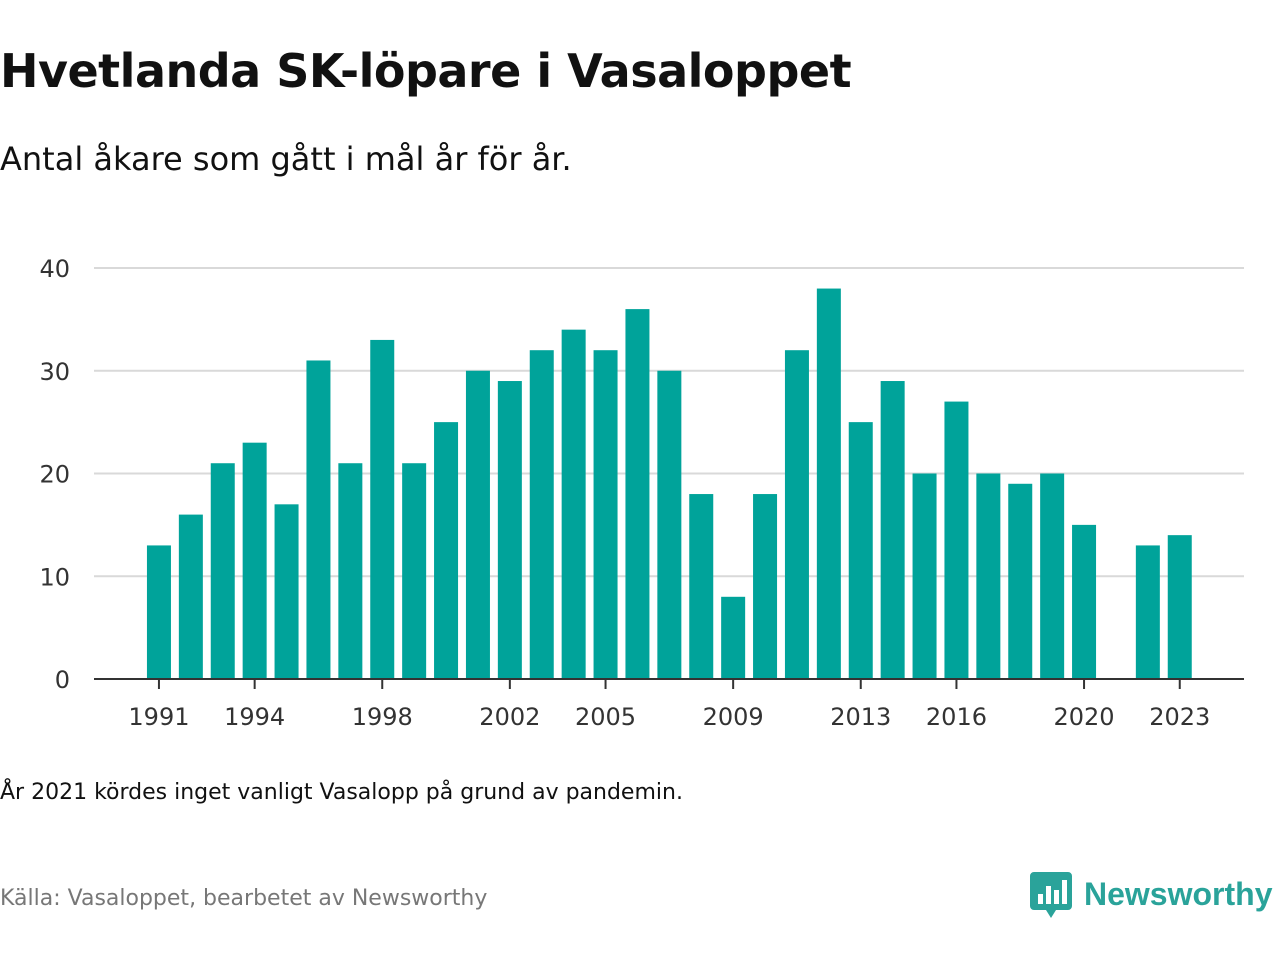 This screenshot has height=960, width=1280. I want to click on x-tick-label: 2002, so click(509, 717).